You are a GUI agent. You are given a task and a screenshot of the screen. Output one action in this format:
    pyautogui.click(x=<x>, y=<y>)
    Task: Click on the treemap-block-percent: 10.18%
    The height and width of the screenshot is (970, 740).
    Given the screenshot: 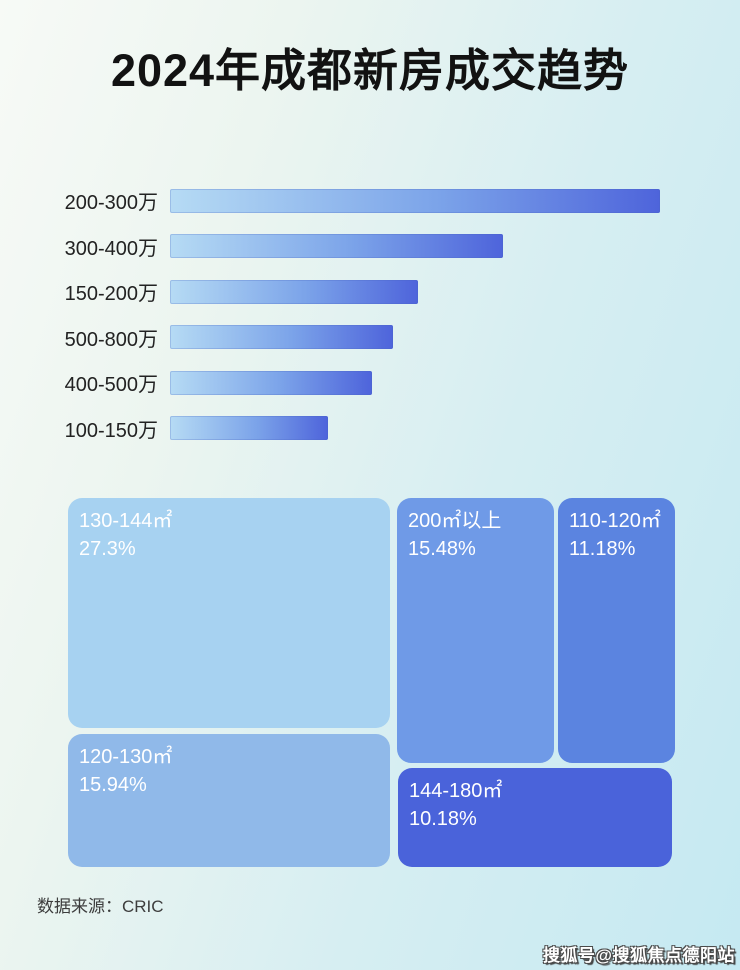 What is the action you would take?
    pyautogui.click(x=443, y=819)
    